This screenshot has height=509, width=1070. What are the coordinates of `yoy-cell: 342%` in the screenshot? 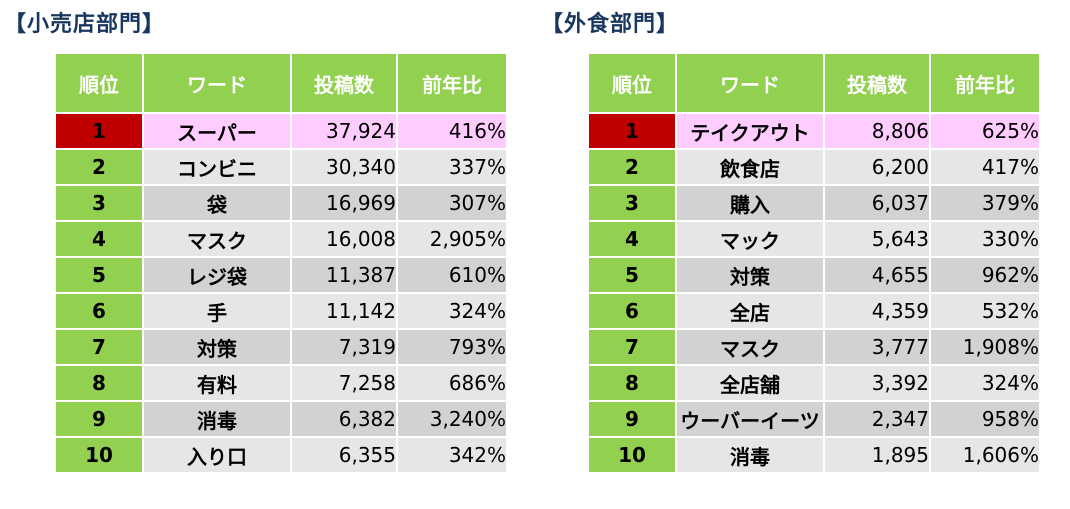 It's located at (452, 455).